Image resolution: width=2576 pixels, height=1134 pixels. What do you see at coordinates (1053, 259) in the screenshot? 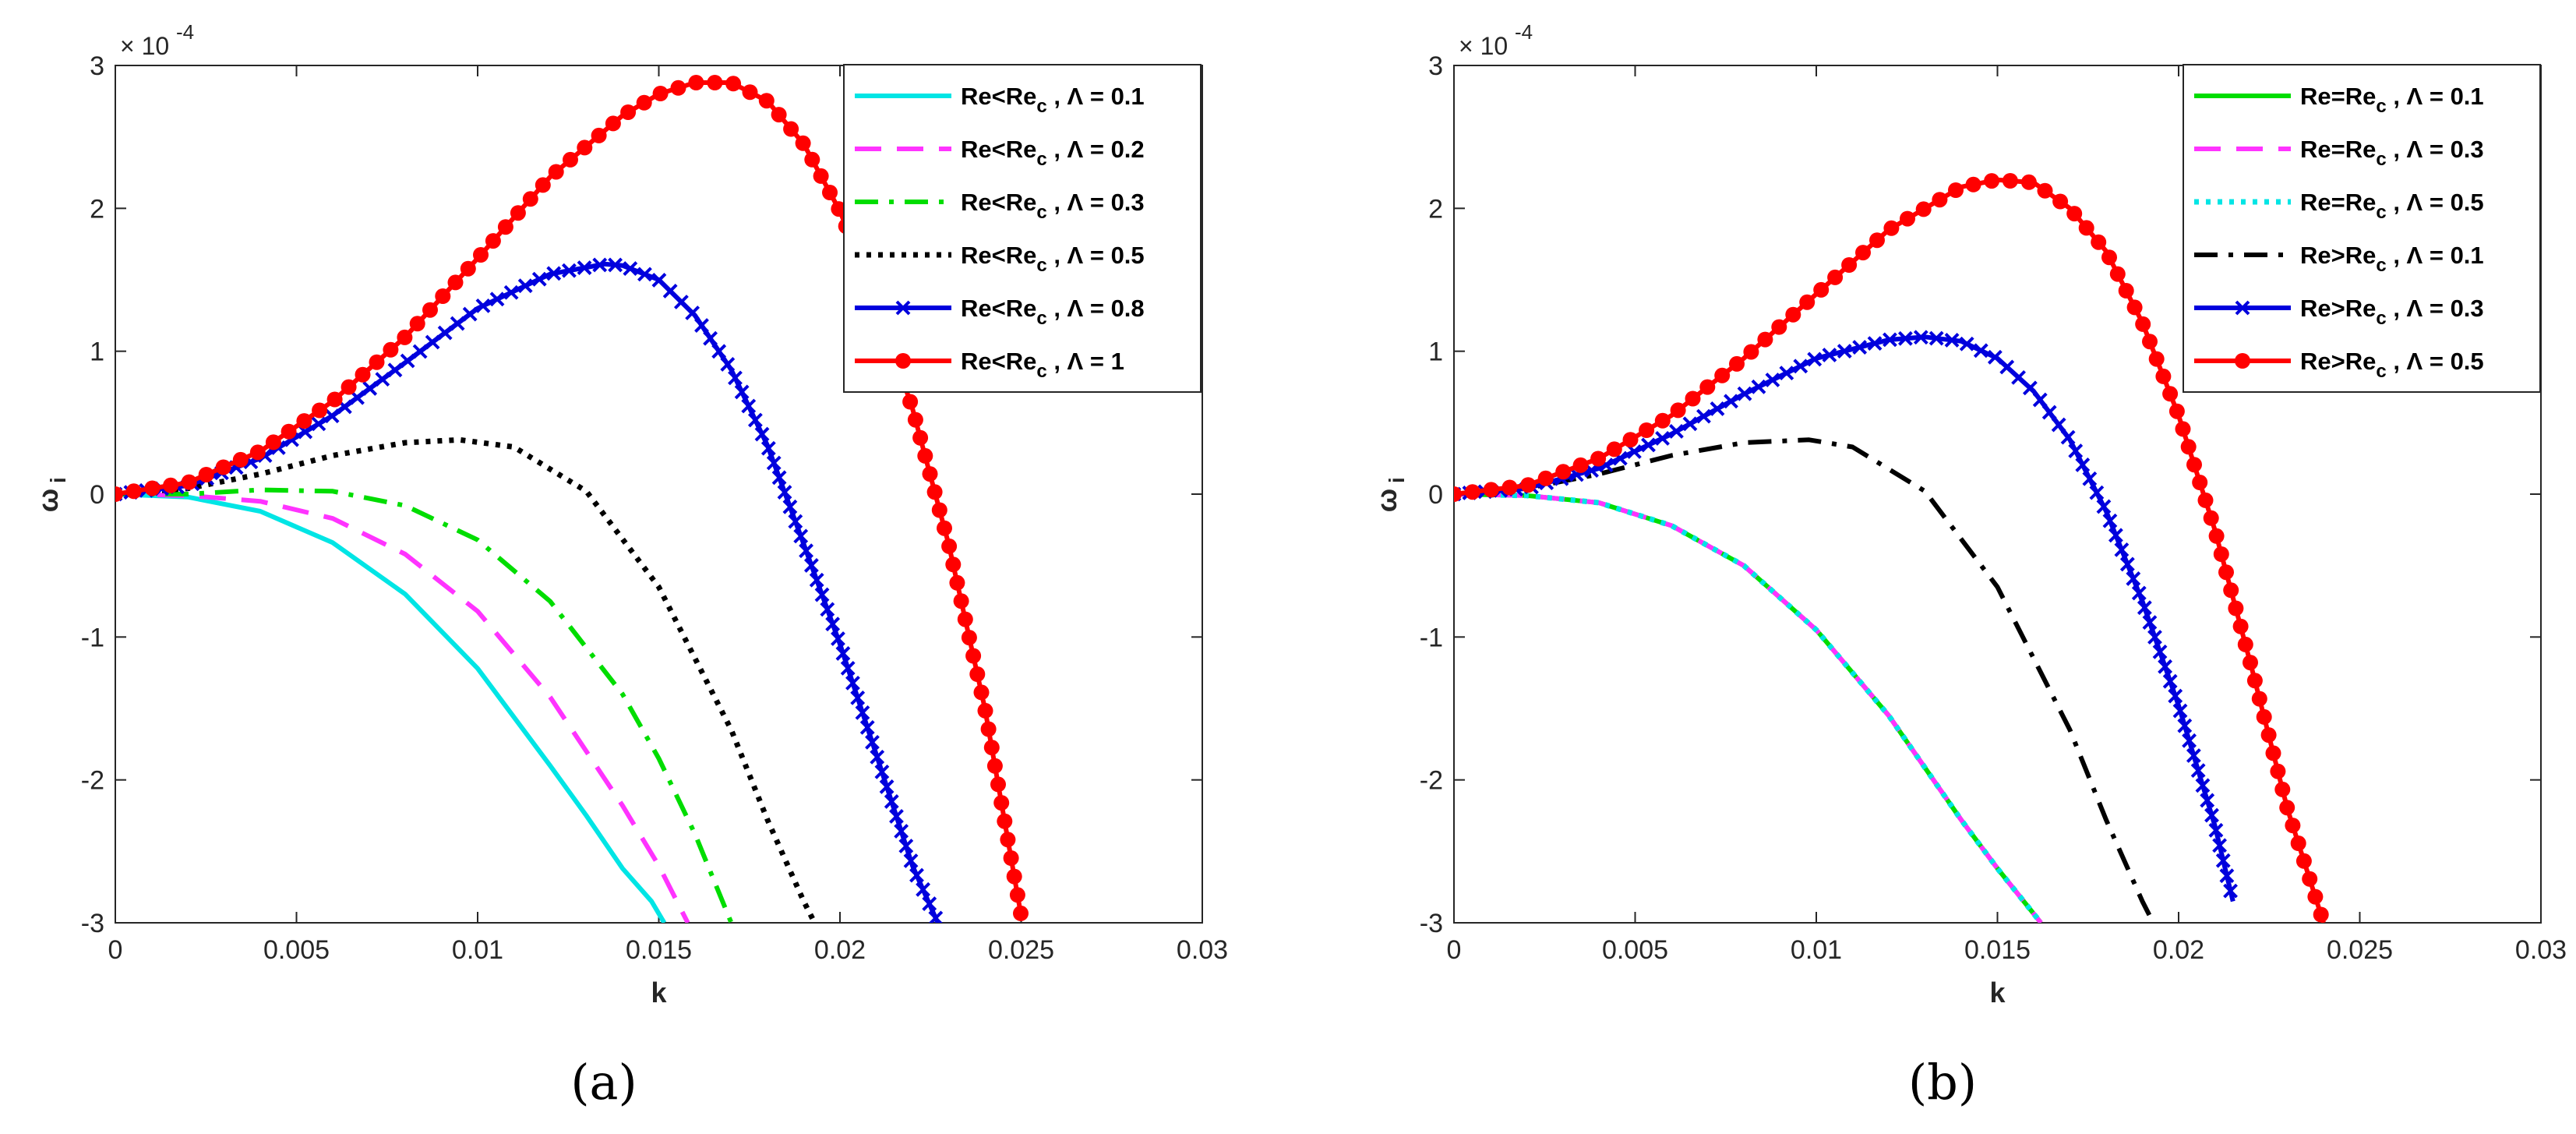
I see `legend-label-3: Re<Rec , Λ = 0.5` at bounding box center [1053, 259].